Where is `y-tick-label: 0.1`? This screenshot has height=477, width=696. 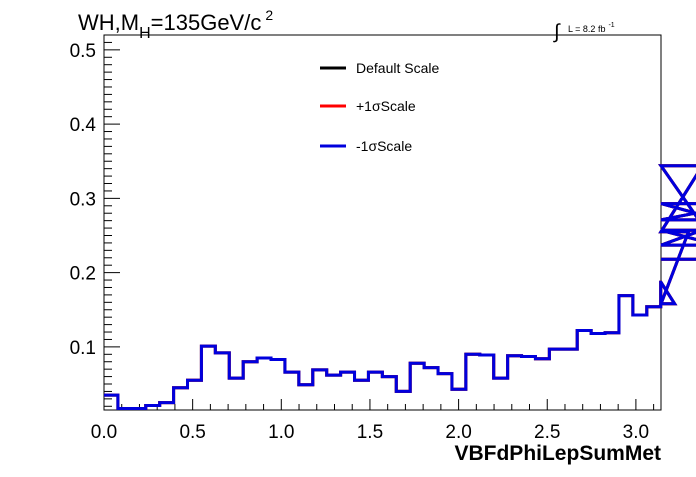
y-tick-label: 0.1 is located at coordinates (83, 348).